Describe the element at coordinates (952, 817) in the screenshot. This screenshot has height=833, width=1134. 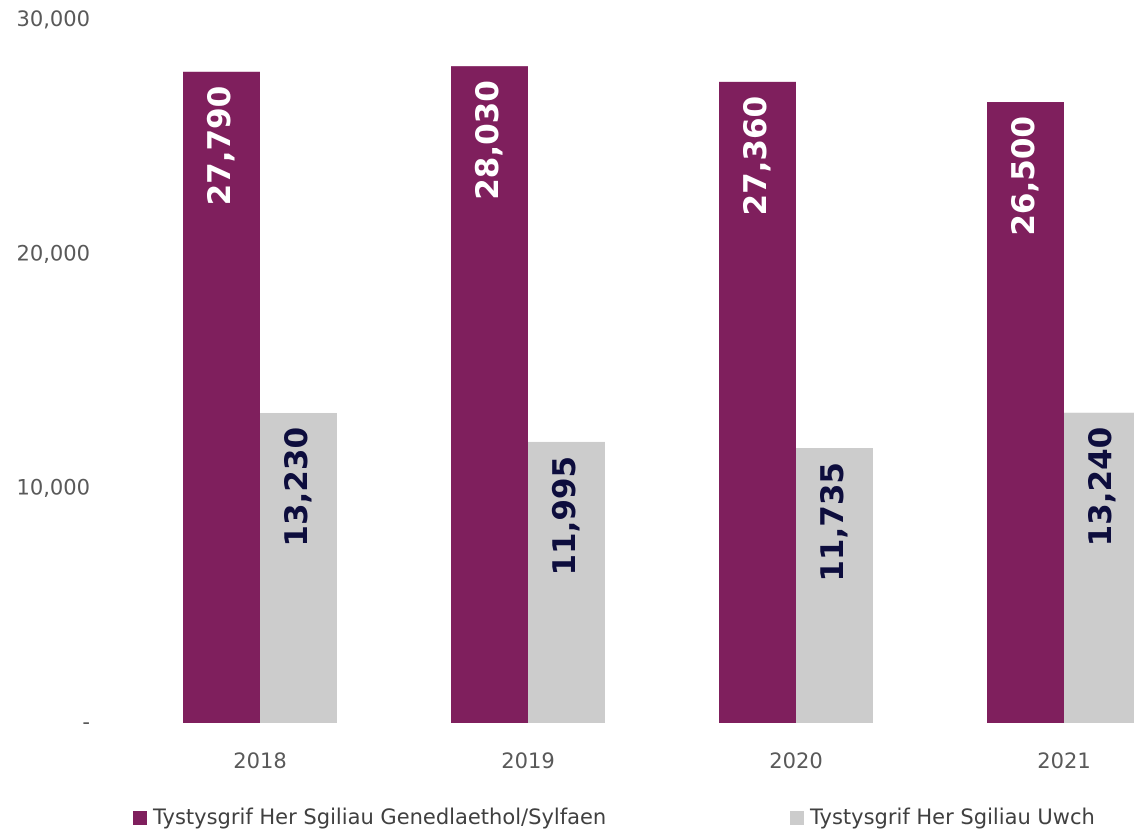
I see `legend-label: Tystysgrif Her Sgiliau Uwch` at that location.